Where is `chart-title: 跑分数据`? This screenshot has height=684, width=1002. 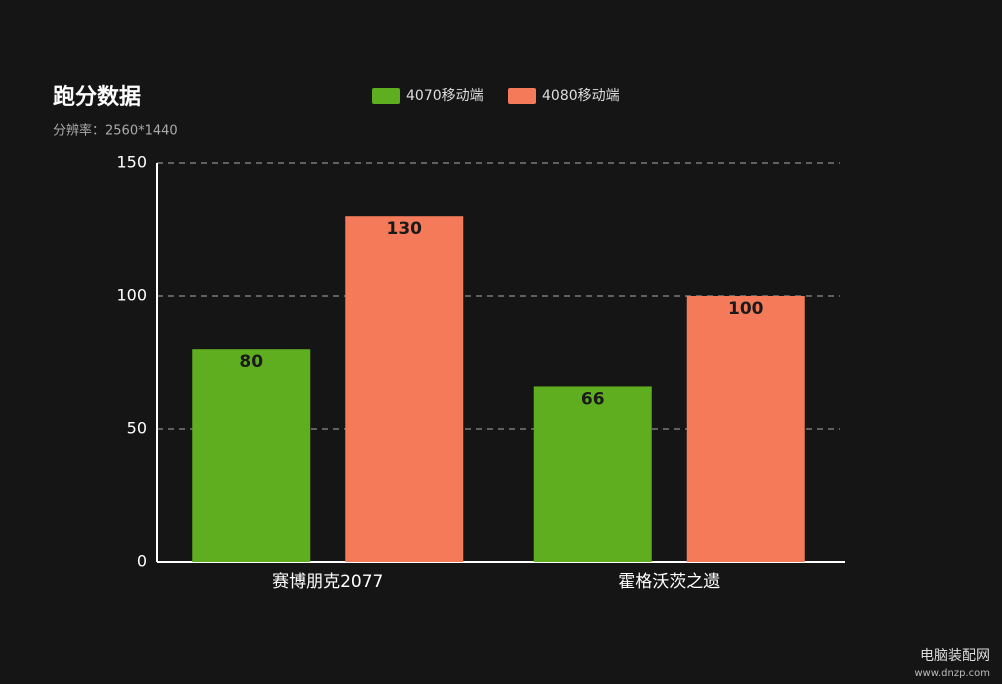 chart-title: 跑分数据 is located at coordinates (97, 97).